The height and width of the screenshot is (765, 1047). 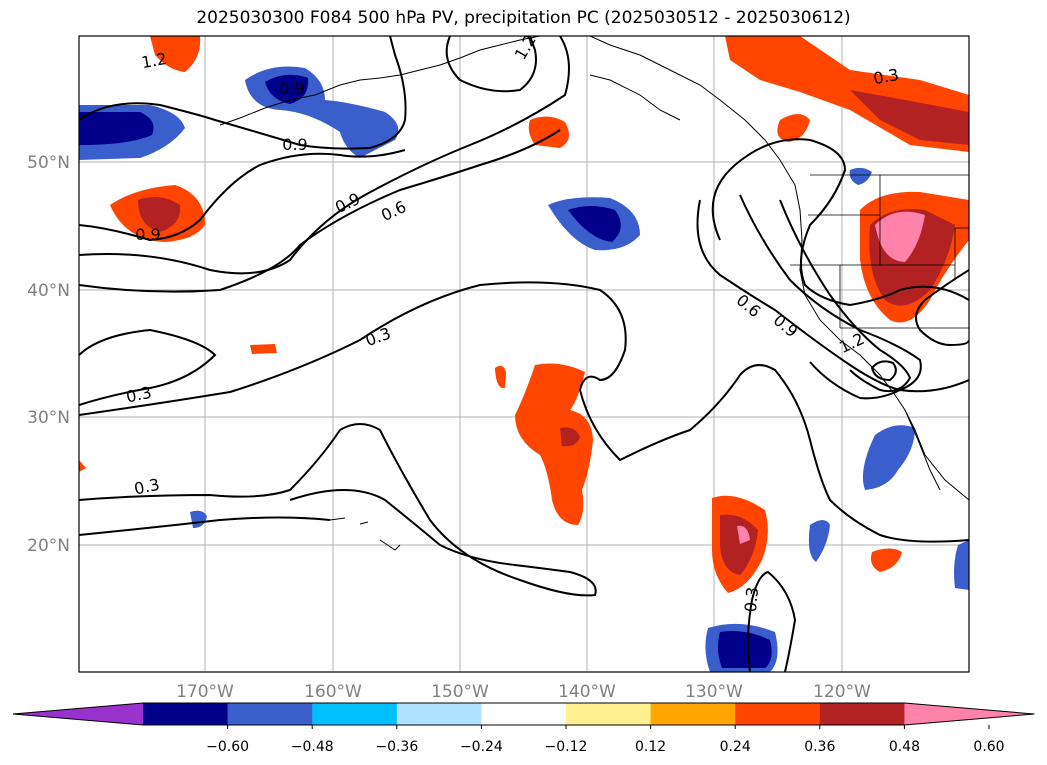 I want to click on colorbar-tick-label: 0.60, so click(x=988, y=747).